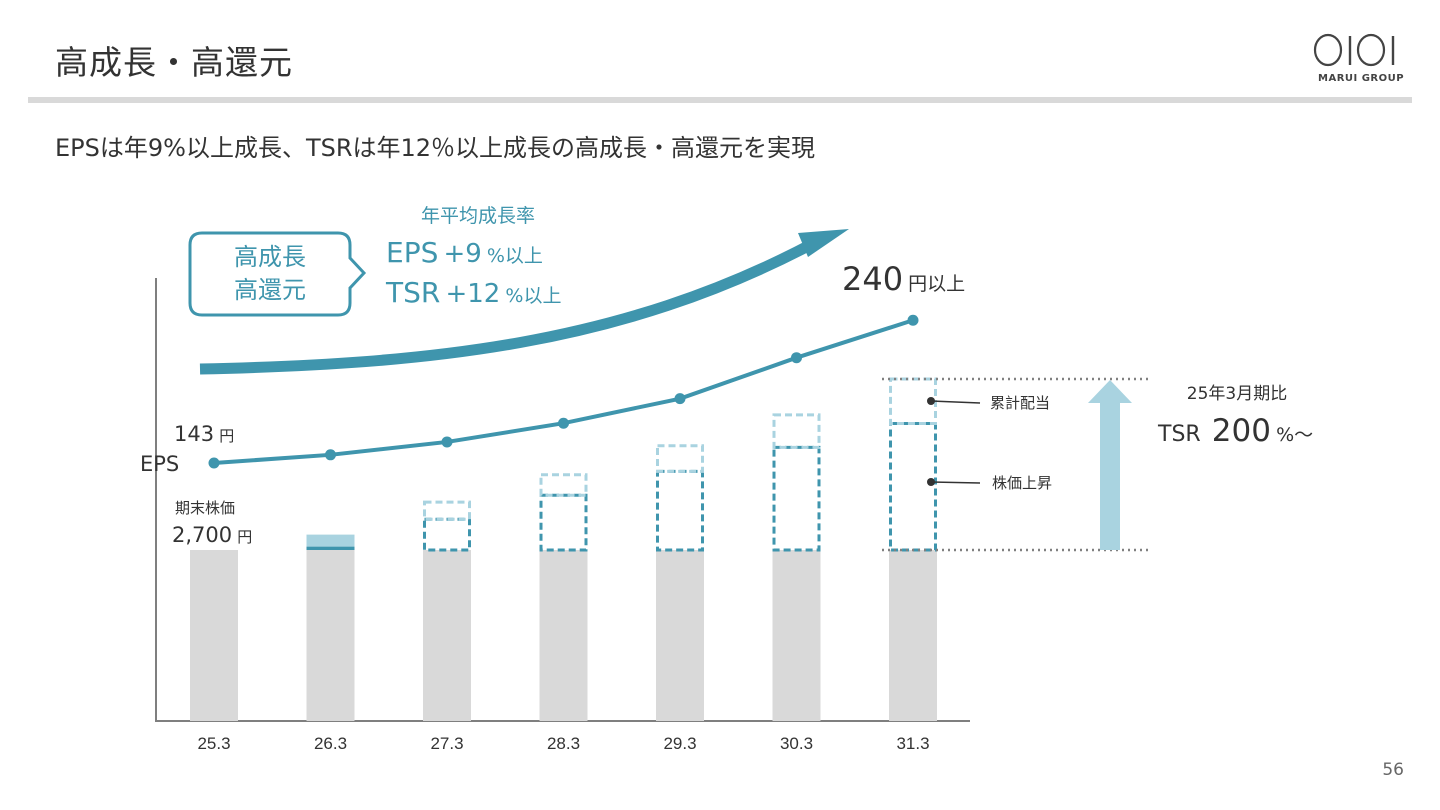 This screenshot has height=810, width=1440. What do you see at coordinates (1361, 78) in the screenshot?
I see `logo-text: MARUI GROUP` at bounding box center [1361, 78].